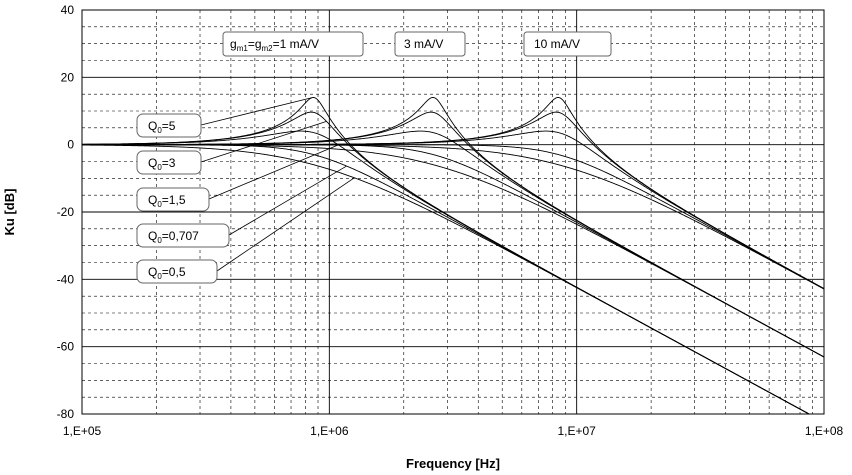 This screenshot has width=852, height=475. I want to click on gm-callout-3-text: 10 mA/V, so click(557, 44).